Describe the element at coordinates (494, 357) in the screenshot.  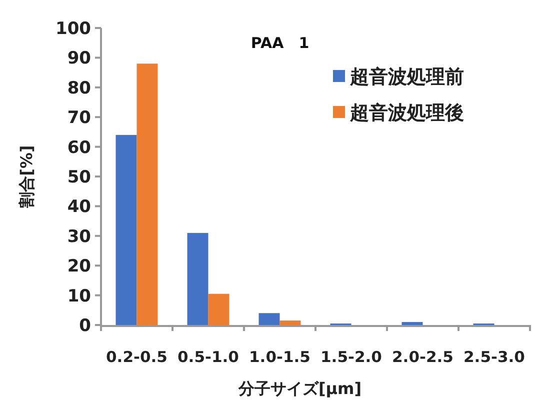
I see `x-tick-label: 2.5-3.0` at that location.